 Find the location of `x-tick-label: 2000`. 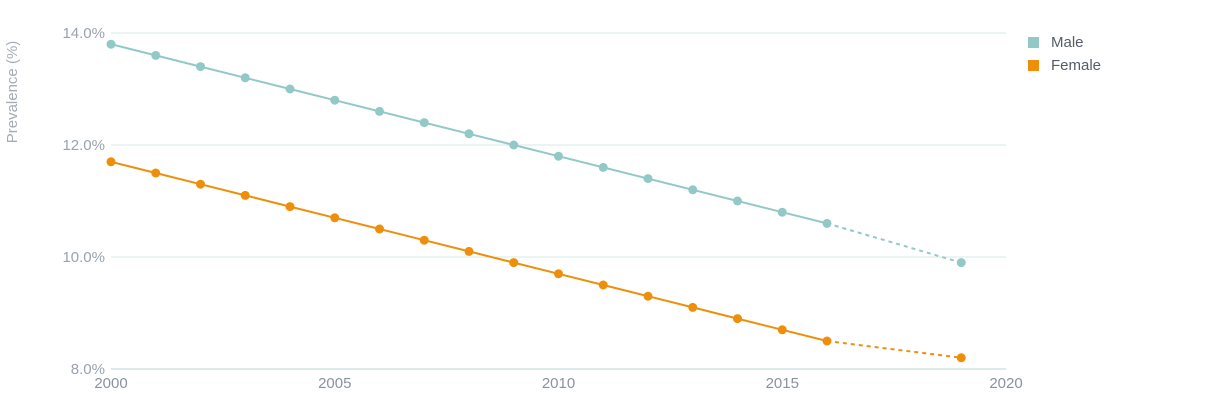

x-tick-label: 2000 is located at coordinates (110, 383).